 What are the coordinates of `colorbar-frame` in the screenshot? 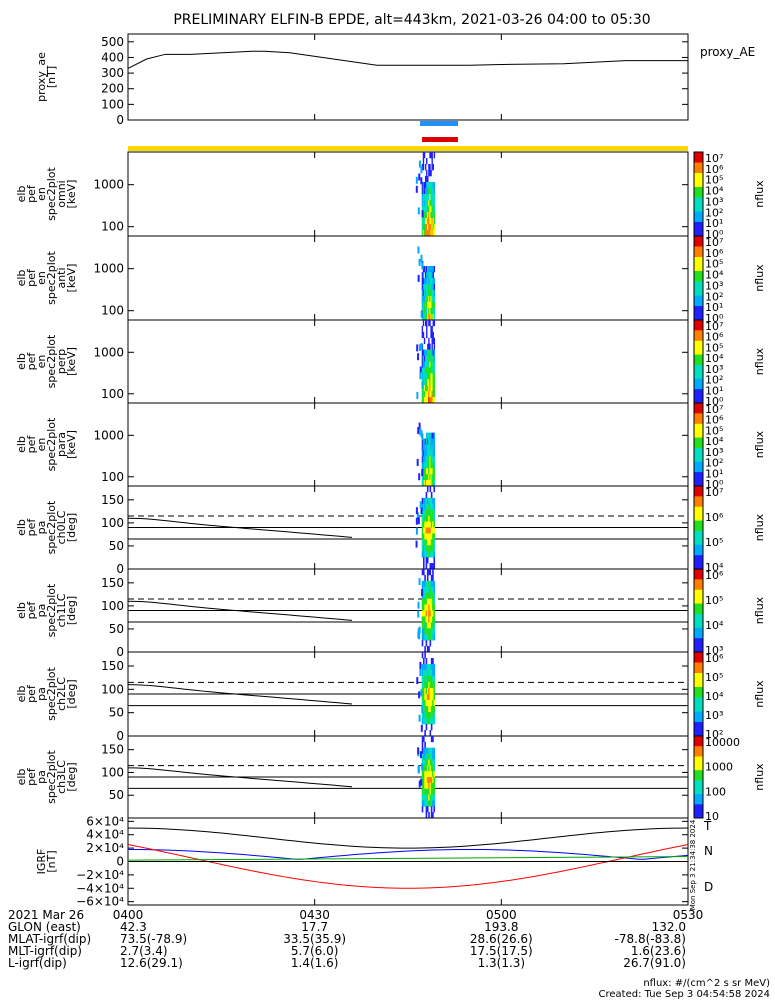 It's located at (698, 777).